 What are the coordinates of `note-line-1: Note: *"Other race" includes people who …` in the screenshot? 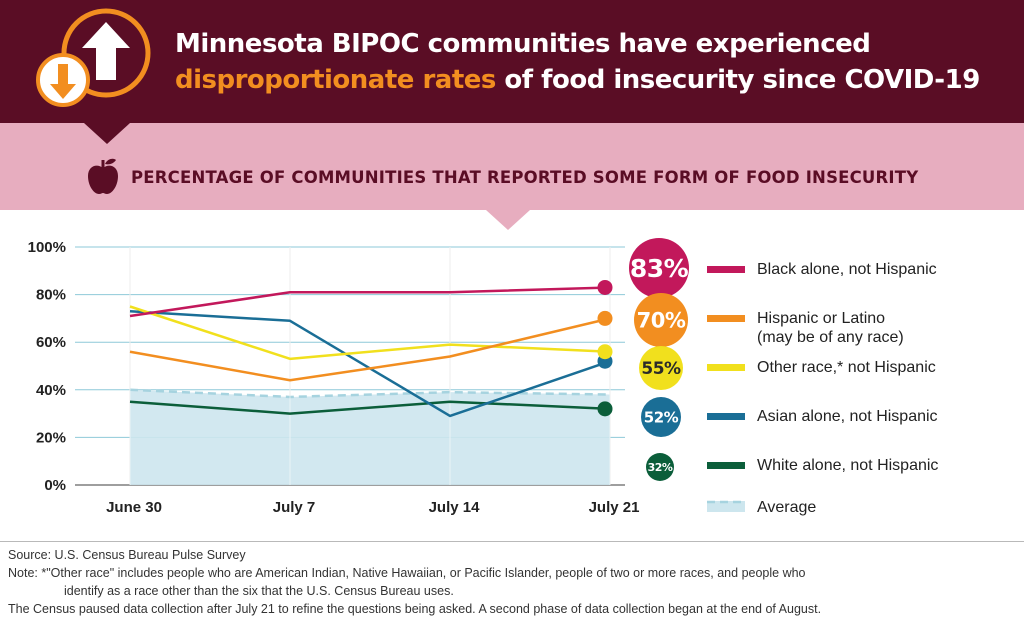 It's located at (407, 573).